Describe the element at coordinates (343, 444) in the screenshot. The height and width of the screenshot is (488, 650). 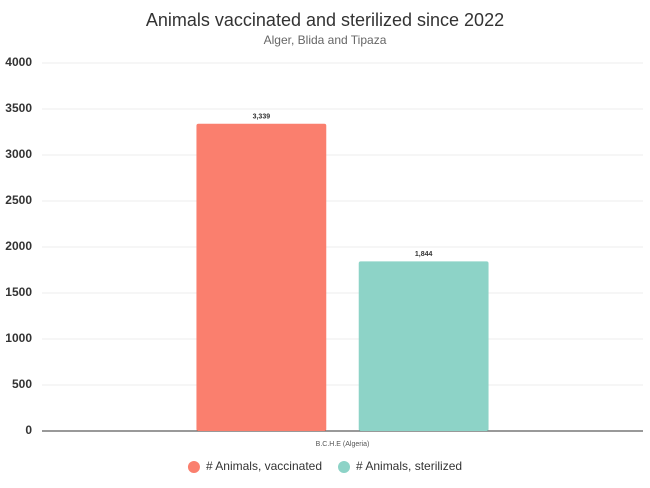
I see `x-tick-label: B.C.H.E (Algeria)` at that location.